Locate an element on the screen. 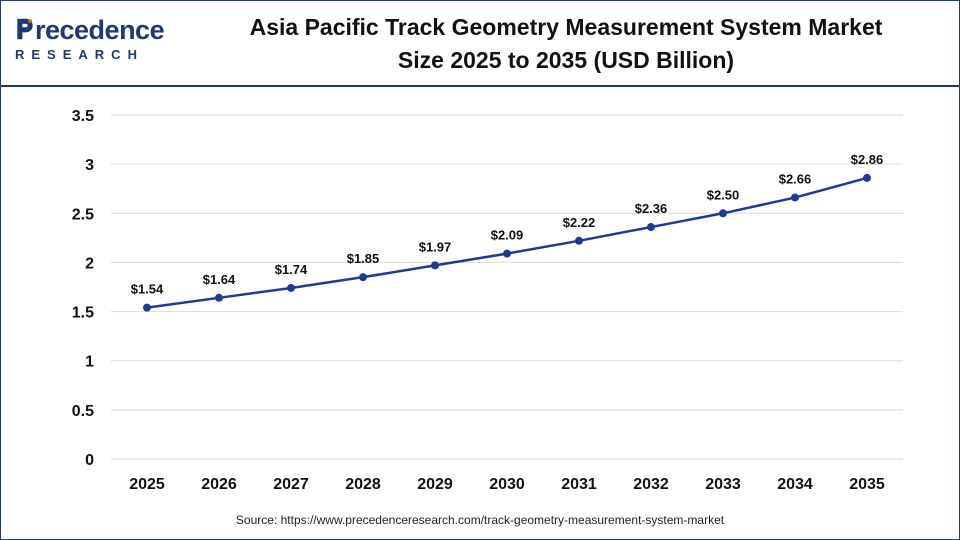  y-tick-label: 2.5 is located at coordinates (83, 214).